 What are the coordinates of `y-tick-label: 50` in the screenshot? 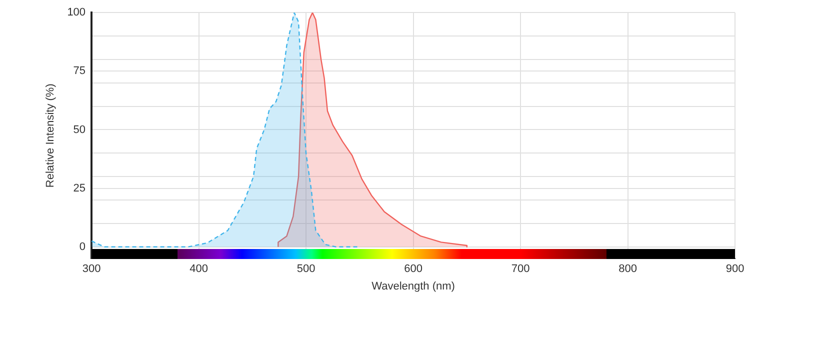 It's located at (79, 130).